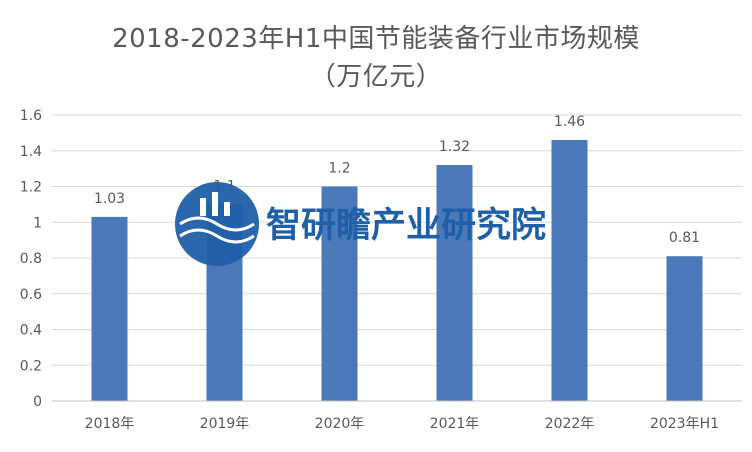 Image resolution: width=752 pixels, height=452 pixels. What do you see at coordinates (339, 169) in the screenshot?
I see `data-label: 1.2` at bounding box center [339, 169].